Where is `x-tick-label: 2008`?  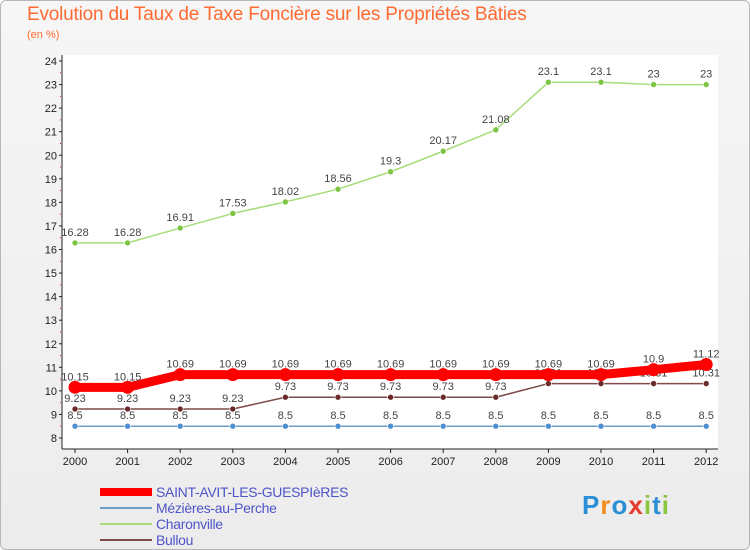
x-tick-label: 2008 is located at coordinates (496, 462).